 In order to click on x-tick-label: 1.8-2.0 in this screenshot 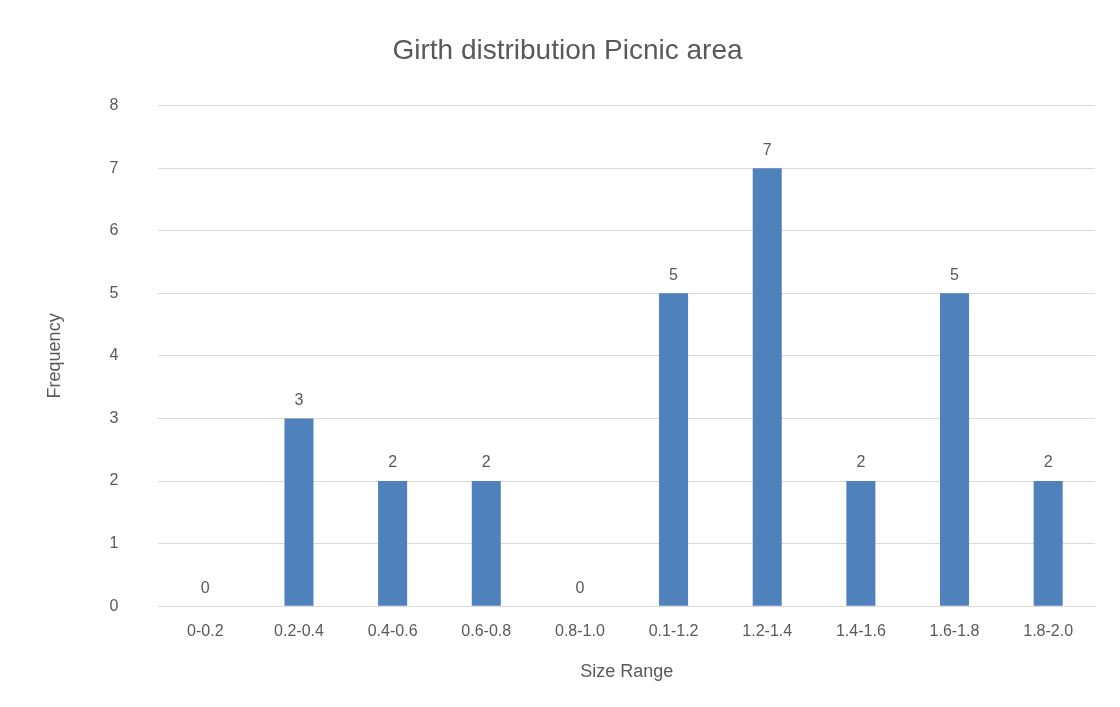, I will do `click(1048, 631)`.